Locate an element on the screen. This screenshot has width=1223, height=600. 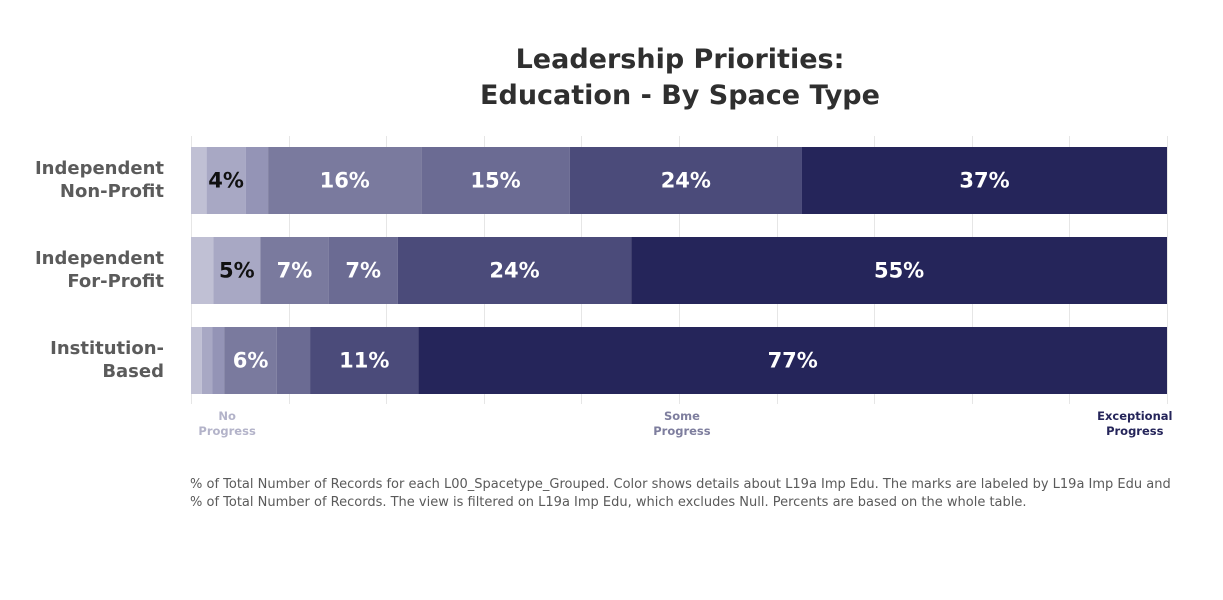
data-label: 16% is located at coordinates (345, 181).